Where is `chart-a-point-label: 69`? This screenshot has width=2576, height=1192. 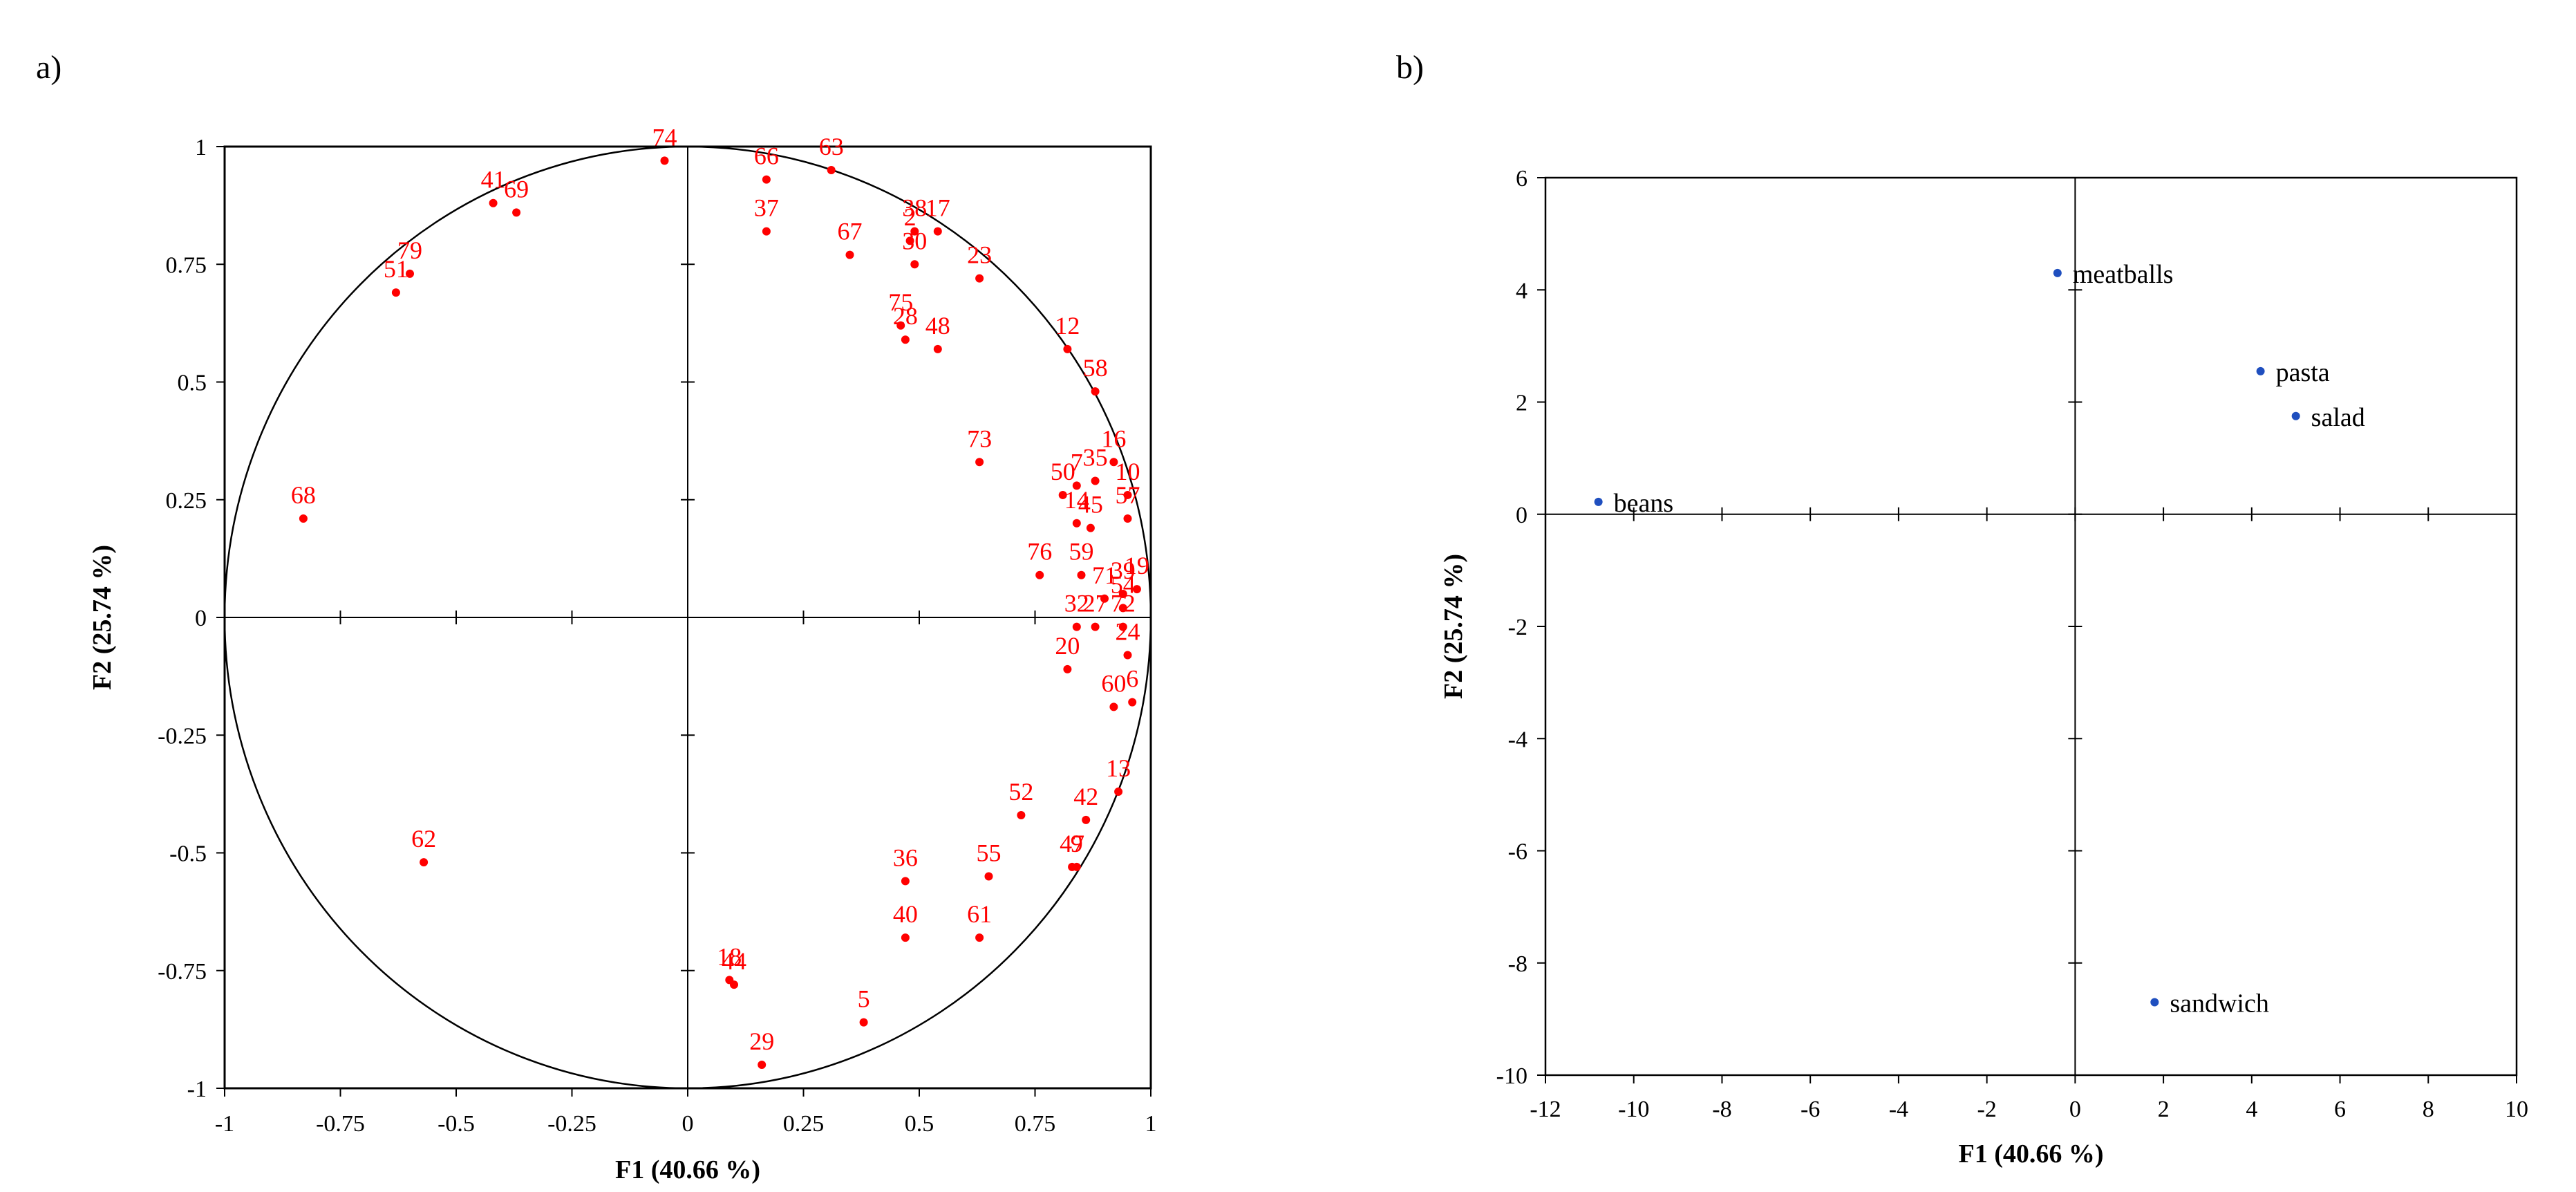 chart-a-point-label: 69 is located at coordinates (516, 189).